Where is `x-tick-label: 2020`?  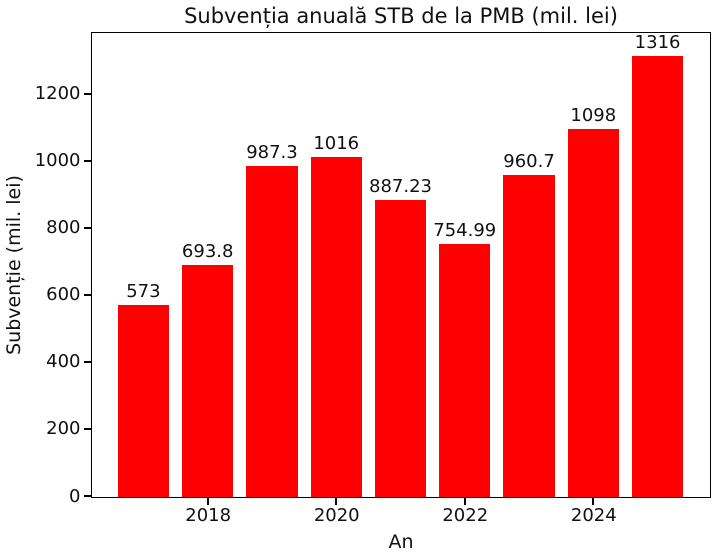 x-tick-label: 2020 is located at coordinates (336, 515).